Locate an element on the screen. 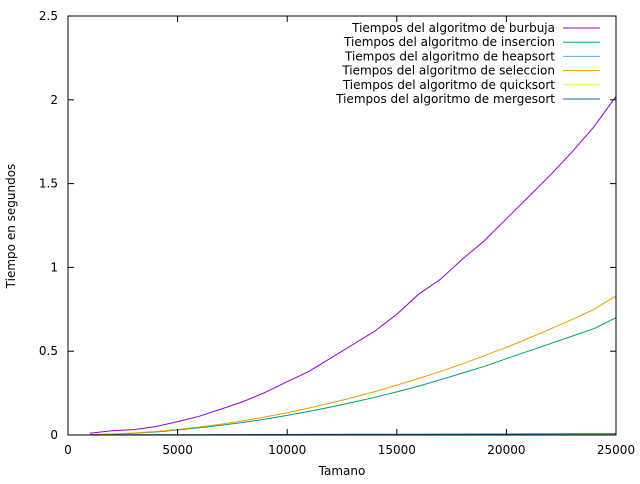  legend-label-5: Tiempos del algoritmo de quicksort is located at coordinates (448, 85).